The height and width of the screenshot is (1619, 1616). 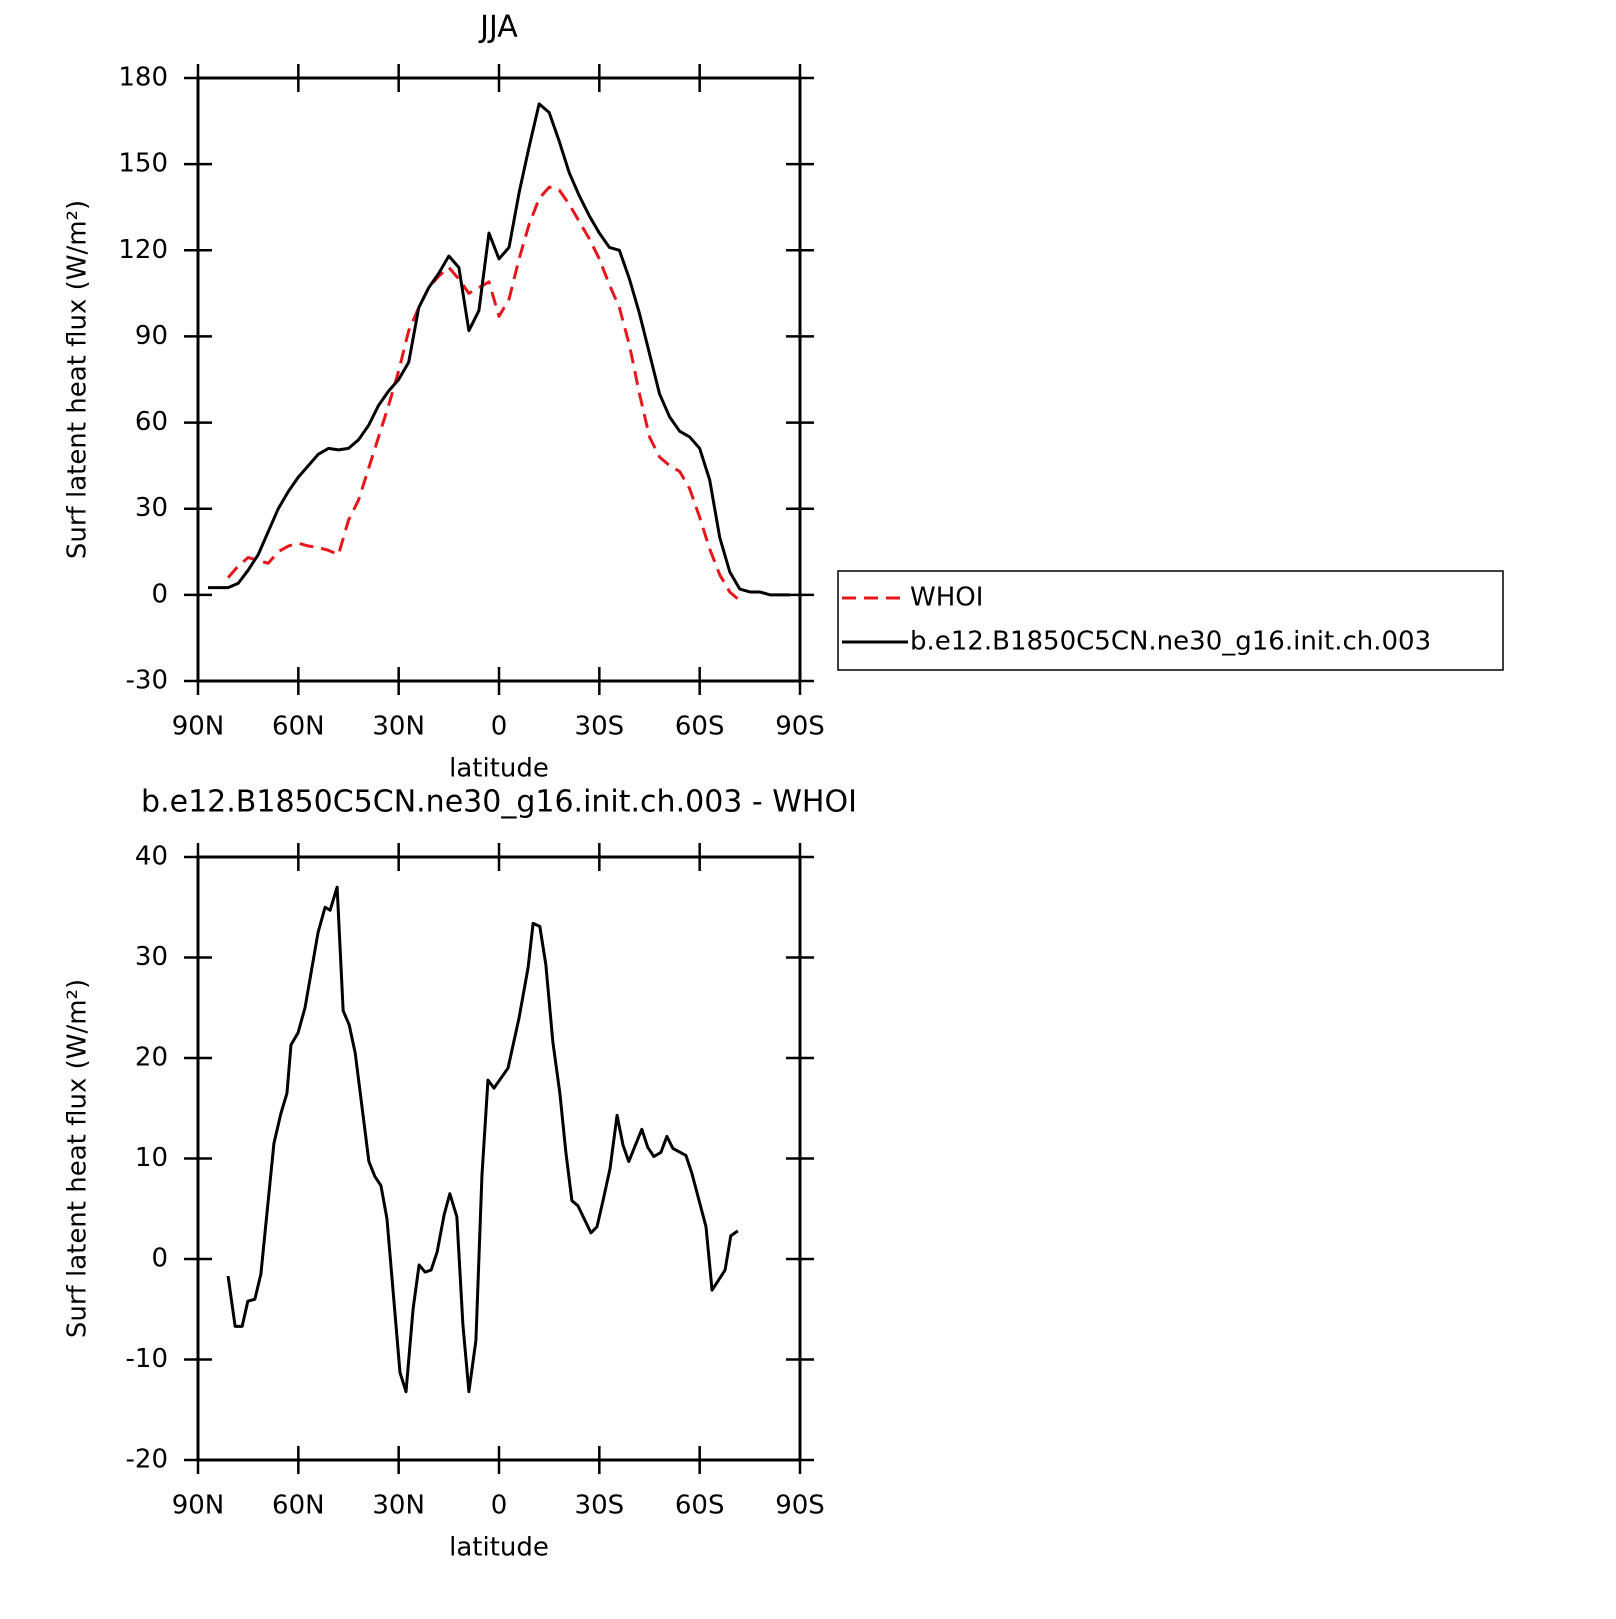 What do you see at coordinates (151, 422) in the screenshot?
I see `y-tick-label: 60` at bounding box center [151, 422].